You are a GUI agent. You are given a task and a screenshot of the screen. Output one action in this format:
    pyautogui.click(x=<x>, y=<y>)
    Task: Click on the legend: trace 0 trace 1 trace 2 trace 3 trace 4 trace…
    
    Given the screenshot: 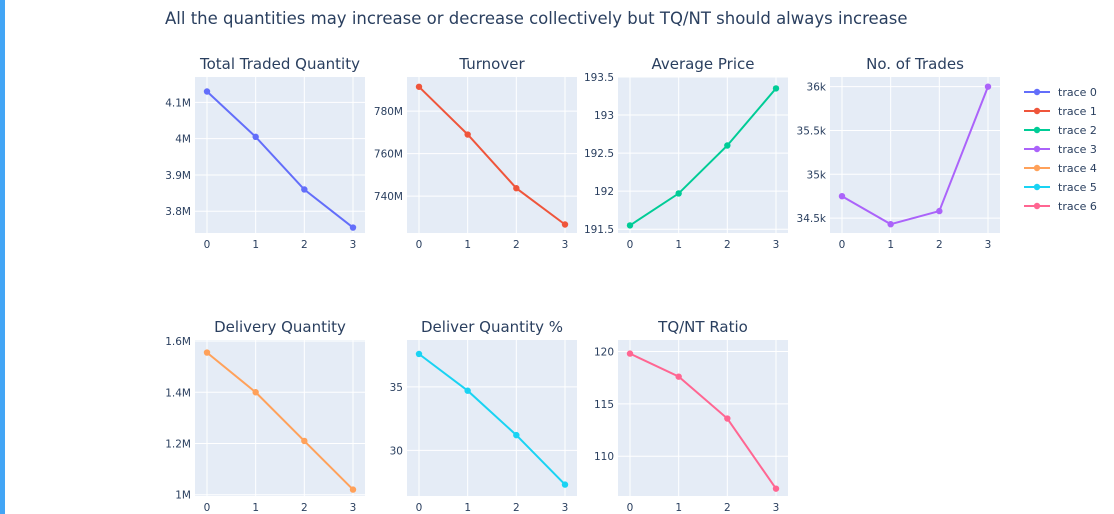 What is the action you would take?
    pyautogui.click(x=1060, y=149)
    